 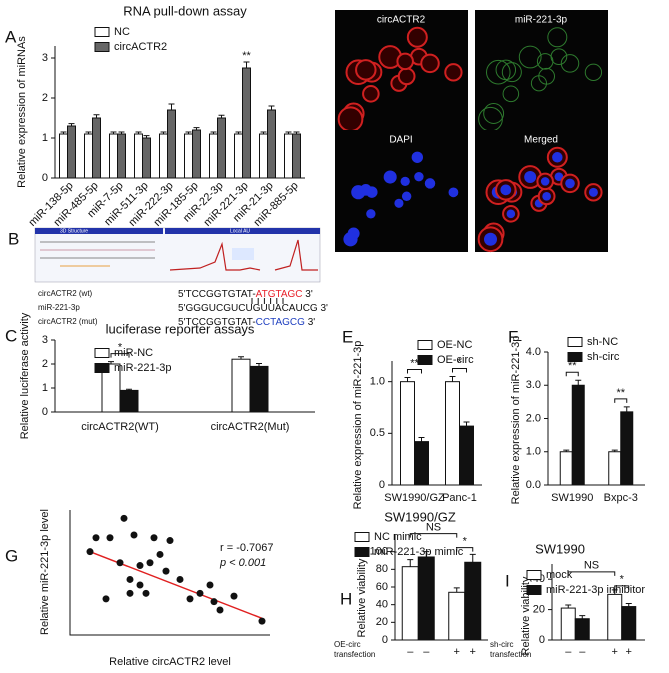 What do you see at coordinates (516, 420) in the screenshot?
I see `y-axis-label: Relative expression of miR-221-3p` at bounding box center [516, 420].